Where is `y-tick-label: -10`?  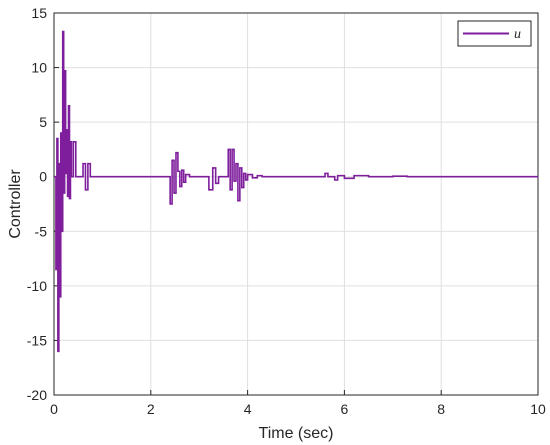 y-tick-label: -10 is located at coordinates (37, 286).